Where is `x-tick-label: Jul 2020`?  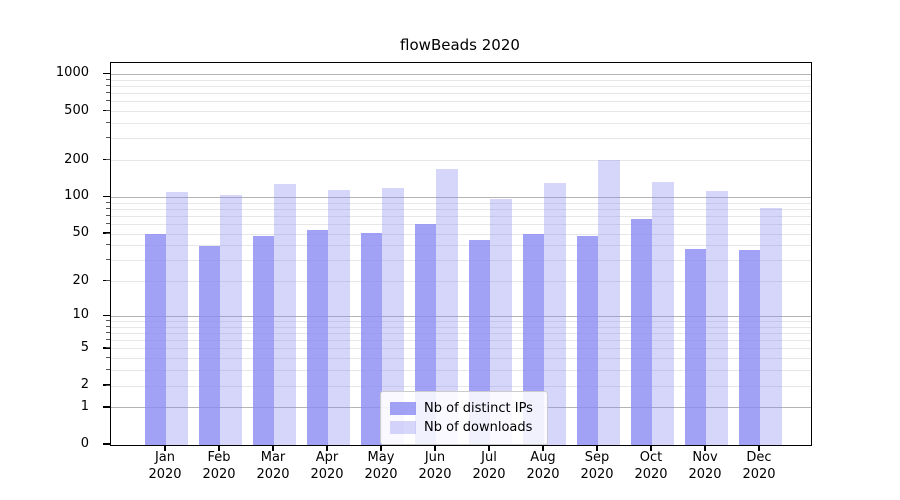 x-tick-label: Jul 2020 is located at coordinates (489, 466).